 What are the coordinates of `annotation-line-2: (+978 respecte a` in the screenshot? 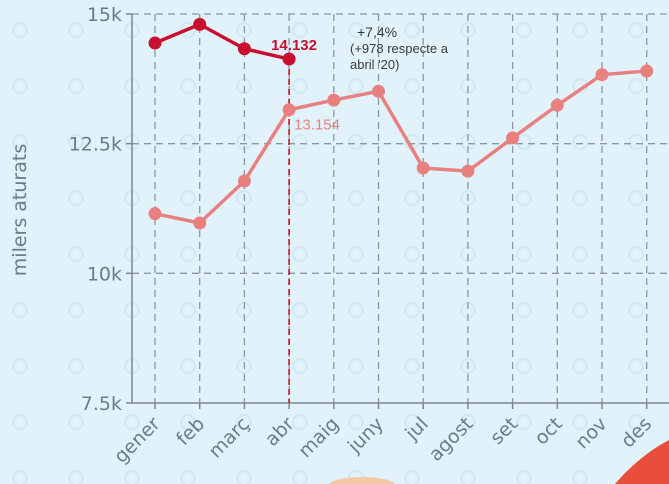 It's located at (399, 48).